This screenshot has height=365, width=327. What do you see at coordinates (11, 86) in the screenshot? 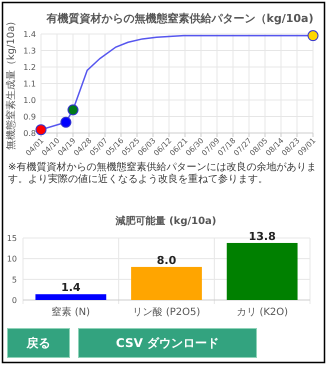
I see `y-axis-title: 無機態窒素生成量（kg/10a)` at bounding box center [11, 86].